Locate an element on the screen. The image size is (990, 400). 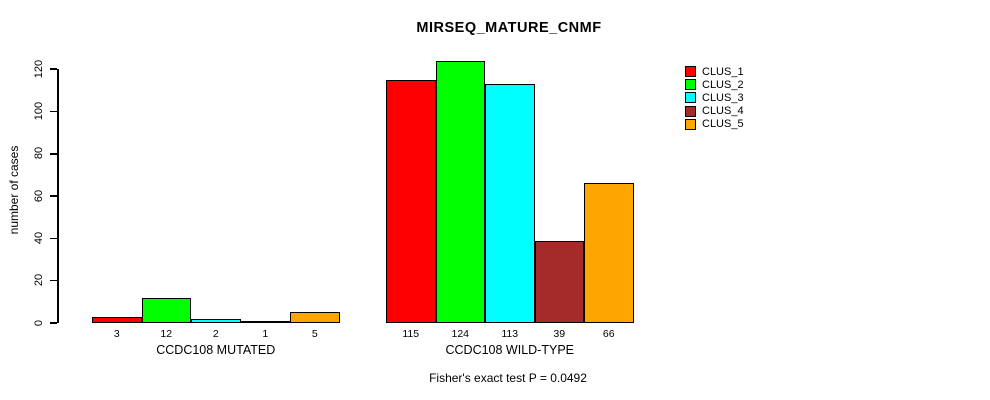
legend-item-clus_1: CLUS_1 is located at coordinates (714, 71).